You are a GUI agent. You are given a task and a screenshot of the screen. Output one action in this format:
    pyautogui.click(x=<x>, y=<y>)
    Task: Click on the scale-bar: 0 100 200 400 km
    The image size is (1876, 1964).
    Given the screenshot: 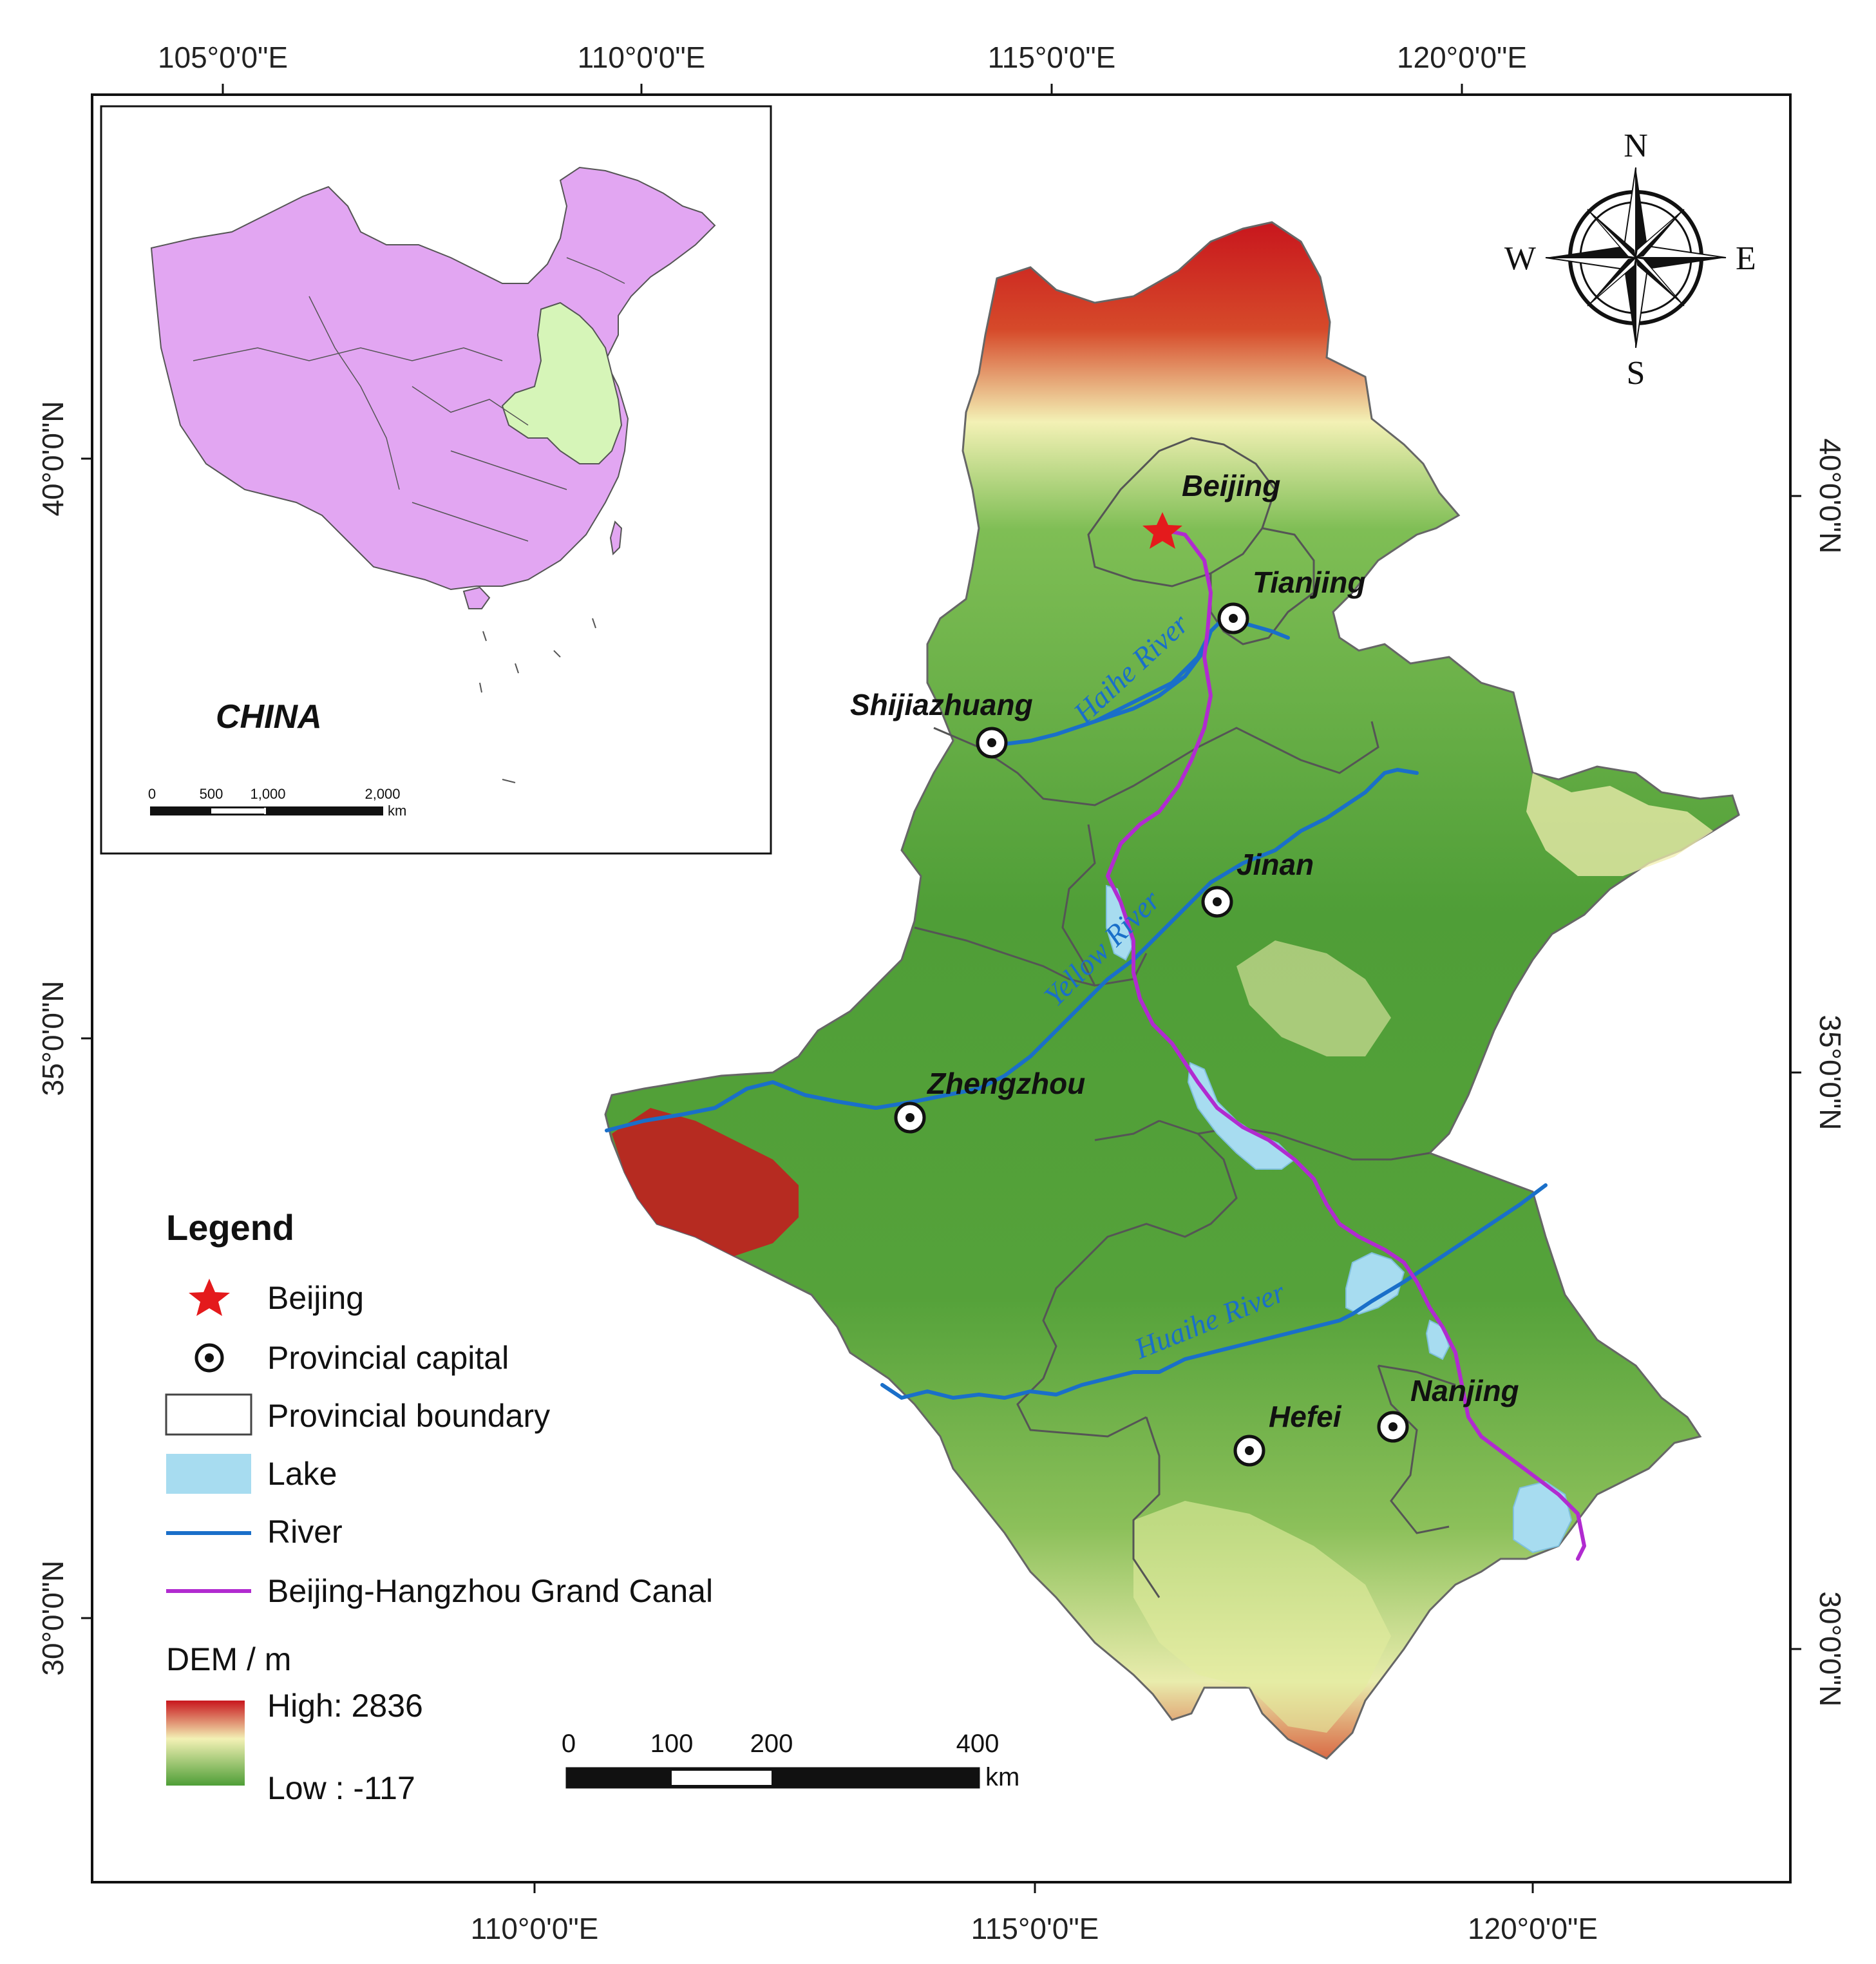 What is the action you would take?
    pyautogui.click(x=790, y=1760)
    